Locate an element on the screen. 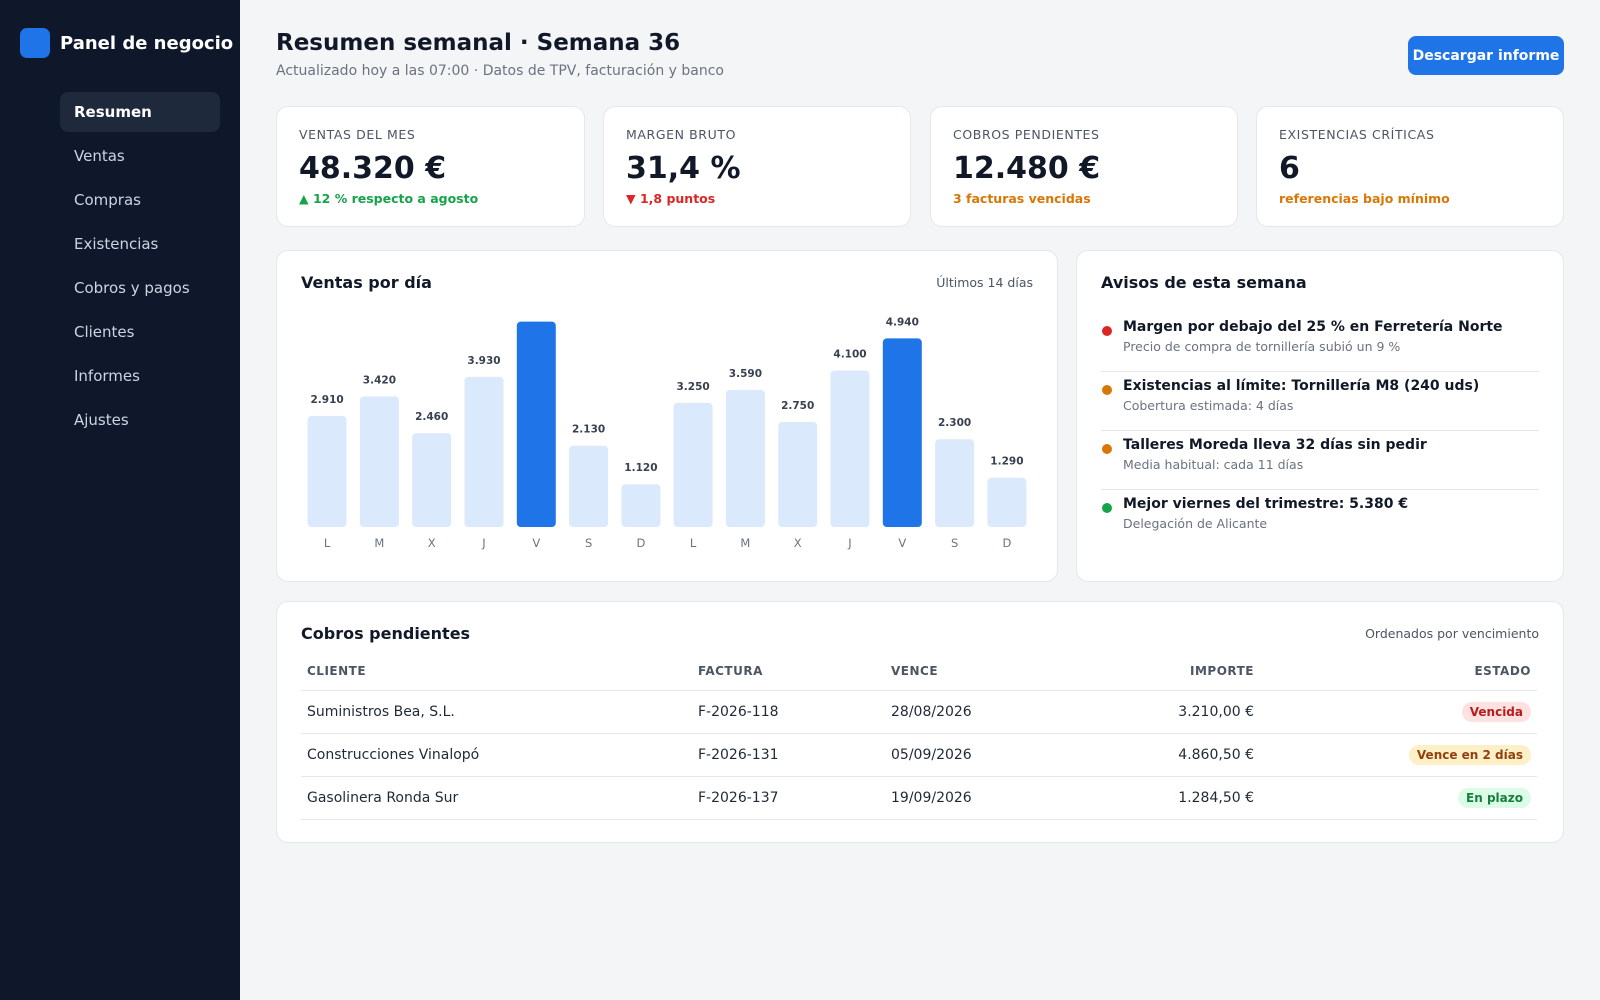  x-tick-label-7: L is located at coordinates (693, 543).